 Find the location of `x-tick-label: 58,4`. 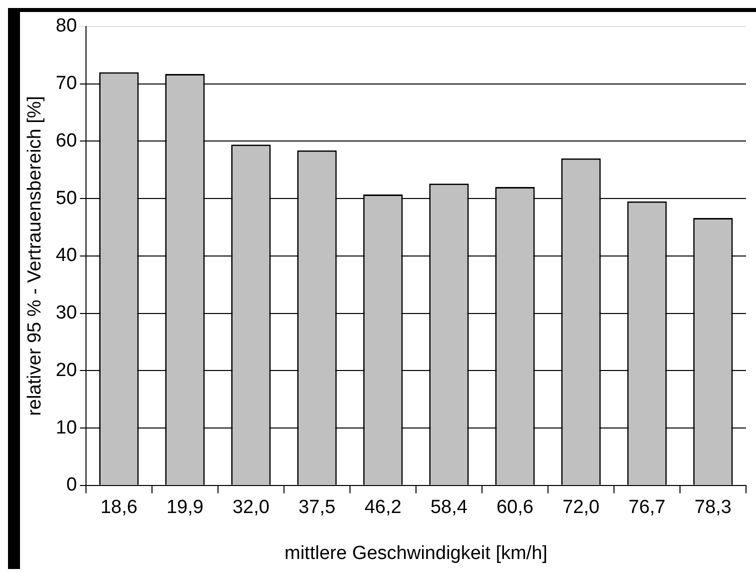

x-tick-label: 58,4 is located at coordinates (449, 507).